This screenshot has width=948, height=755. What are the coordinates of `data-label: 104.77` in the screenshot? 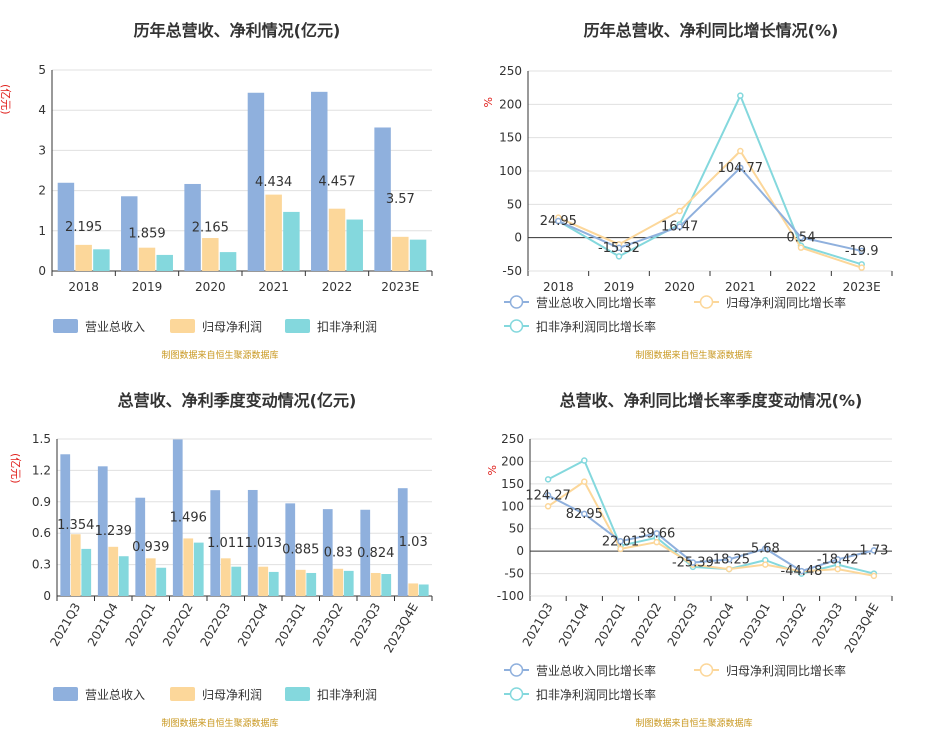 It's located at (741, 168).